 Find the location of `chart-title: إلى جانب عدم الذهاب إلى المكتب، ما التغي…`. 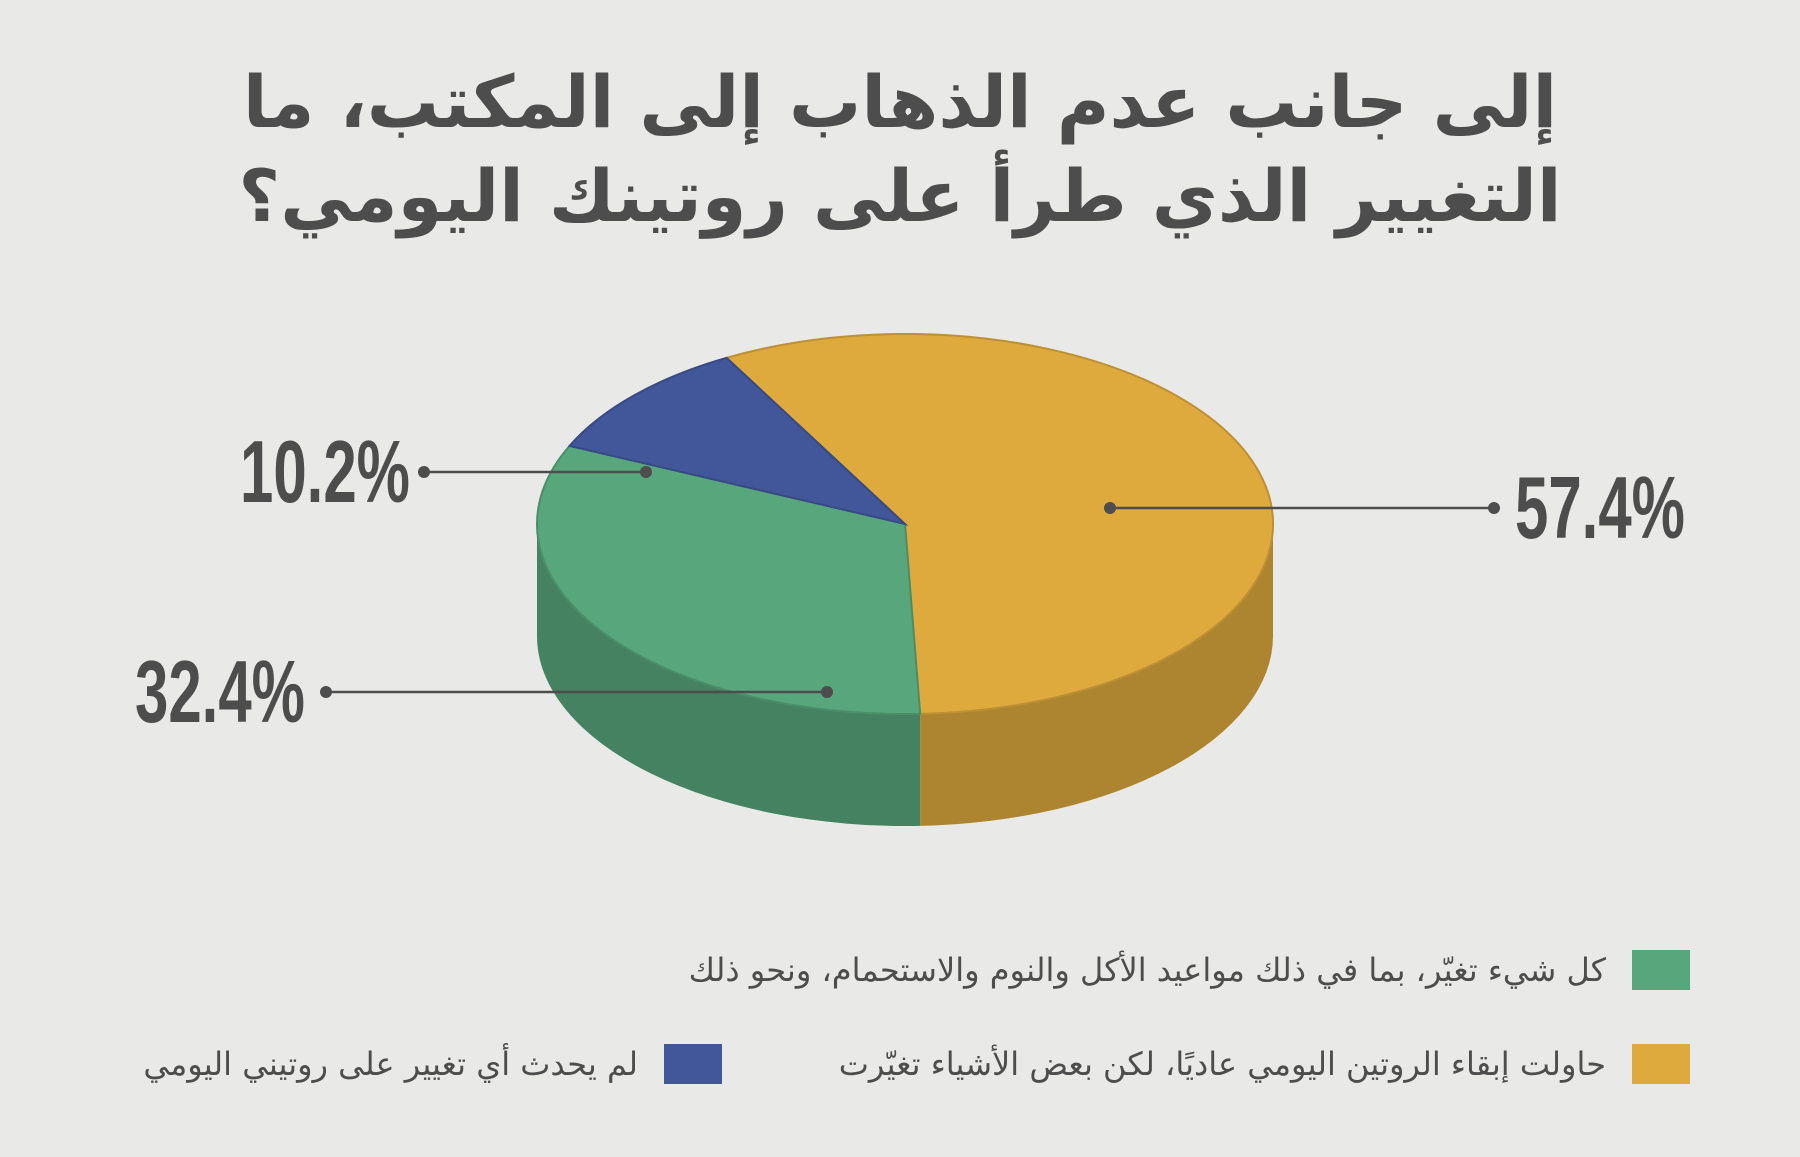

chart-title: إلى جانب عدم الذهاب إلى المكتب، ما التغي… is located at coordinates (900, 149).